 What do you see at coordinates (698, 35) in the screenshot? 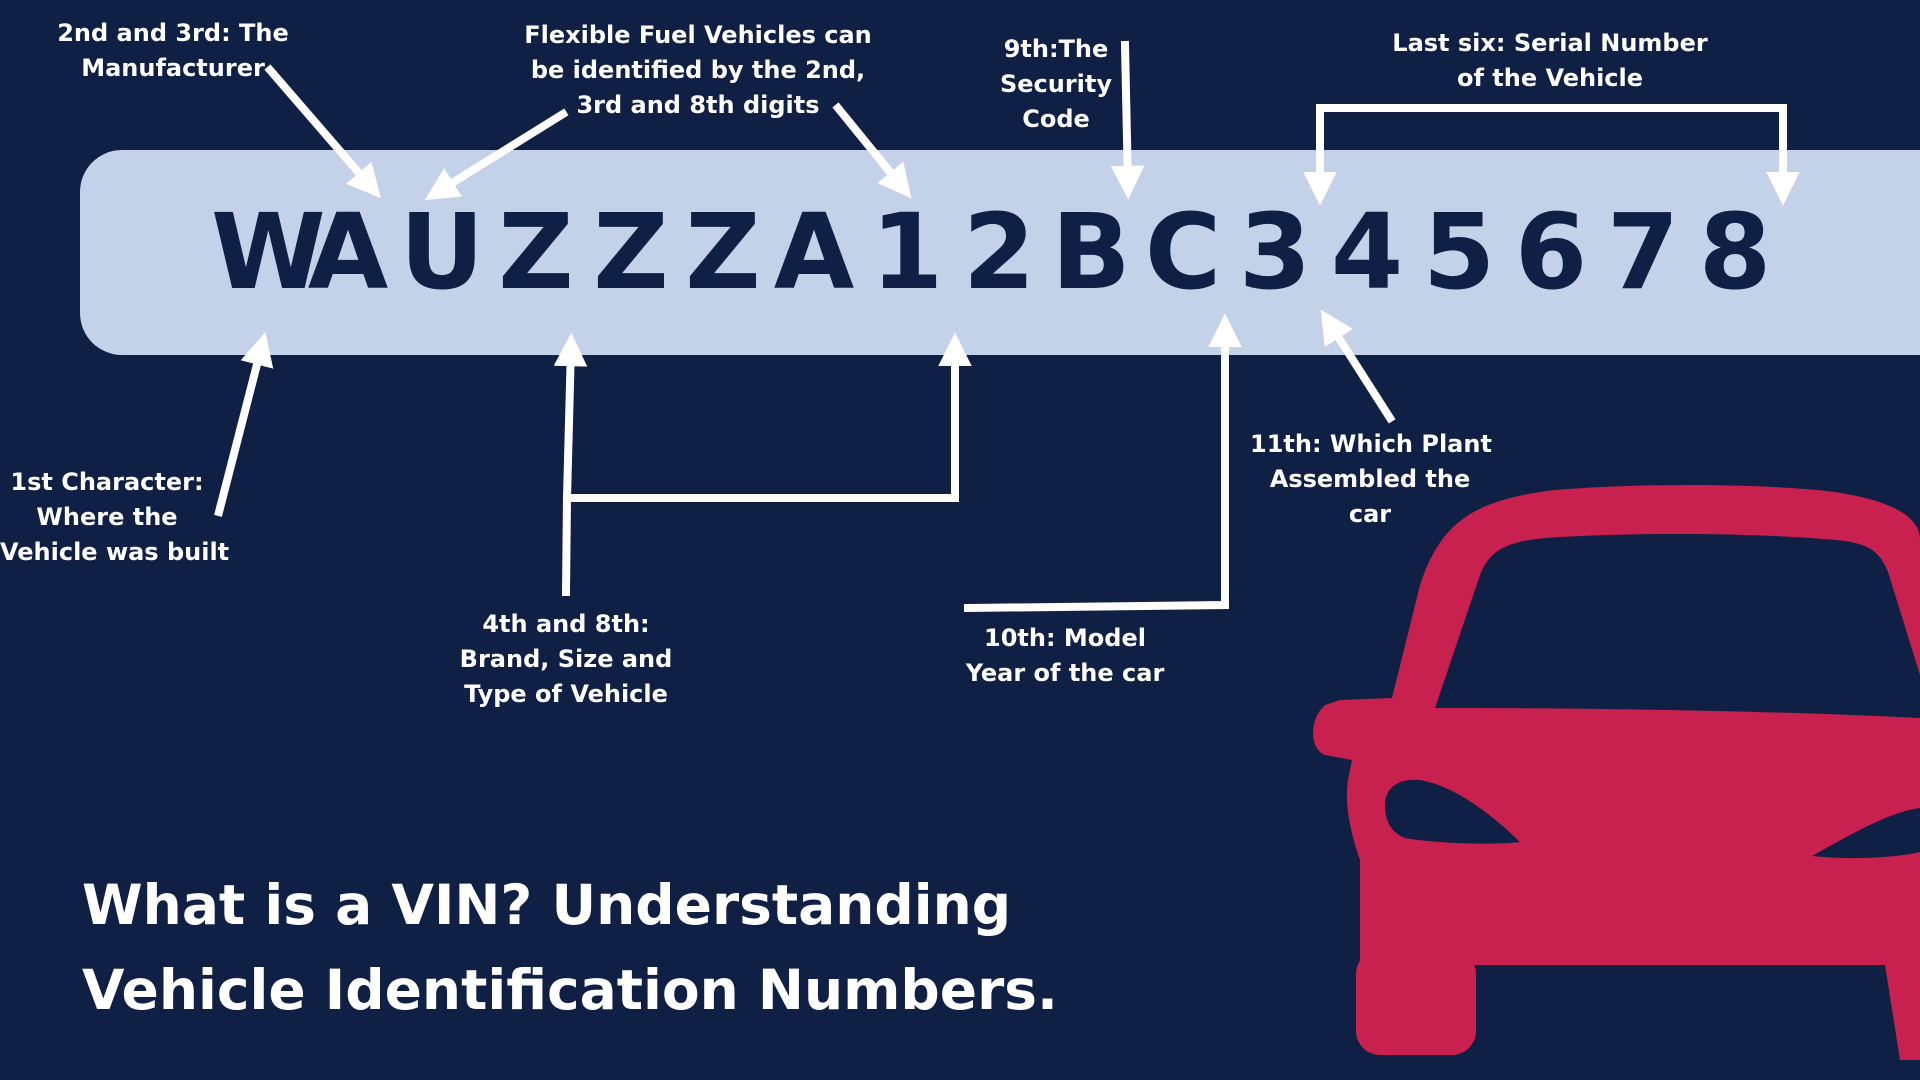
I see `label-line: Flexible Fuel Vehicles can` at bounding box center [698, 35].